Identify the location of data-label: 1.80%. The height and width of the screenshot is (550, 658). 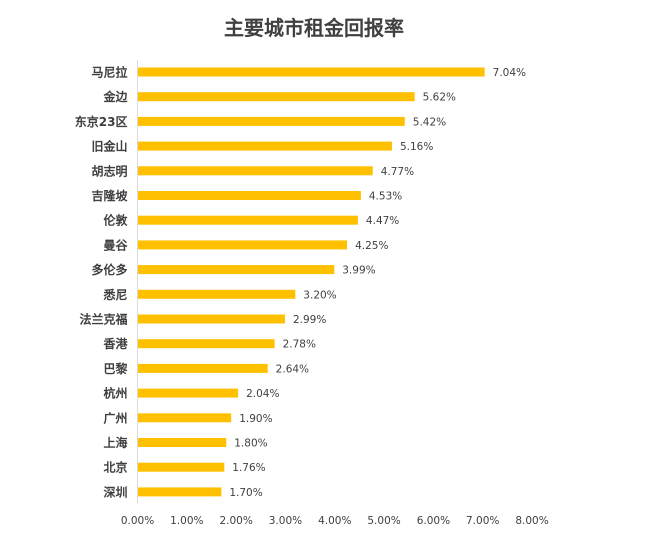
(250, 444).